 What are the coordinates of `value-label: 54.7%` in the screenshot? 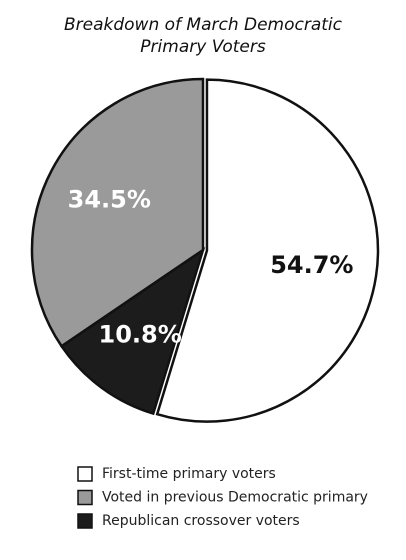 It's located at (311, 265).